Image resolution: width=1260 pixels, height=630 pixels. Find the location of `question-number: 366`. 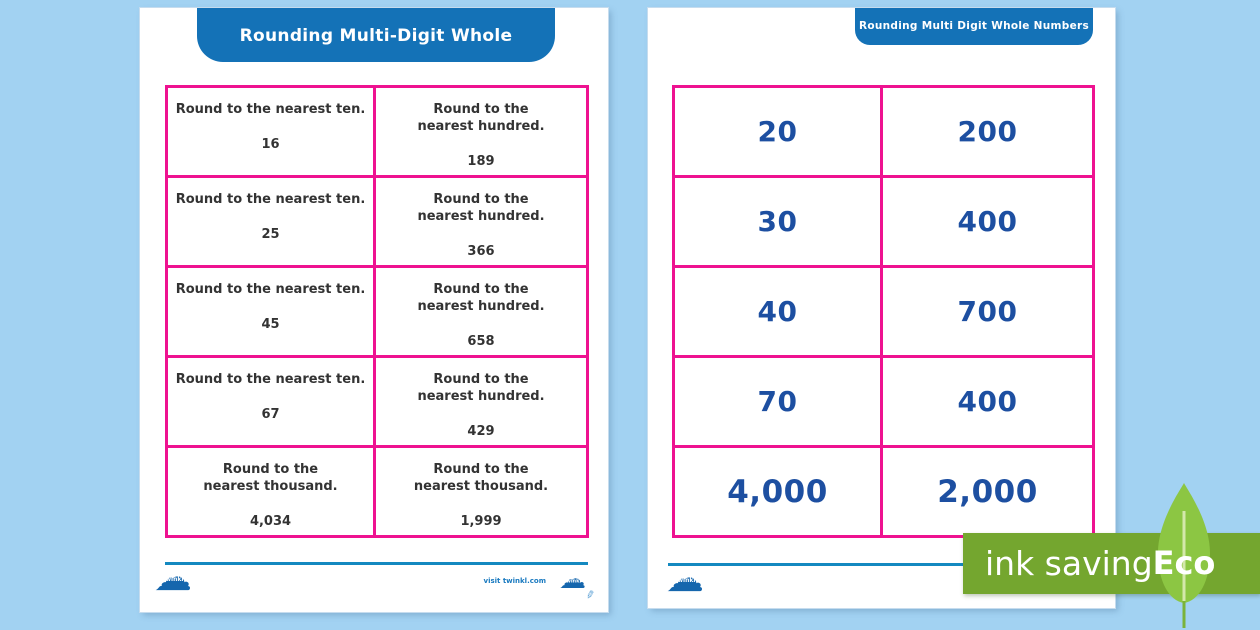

question-number: 366 is located at coordinates (481, 251).